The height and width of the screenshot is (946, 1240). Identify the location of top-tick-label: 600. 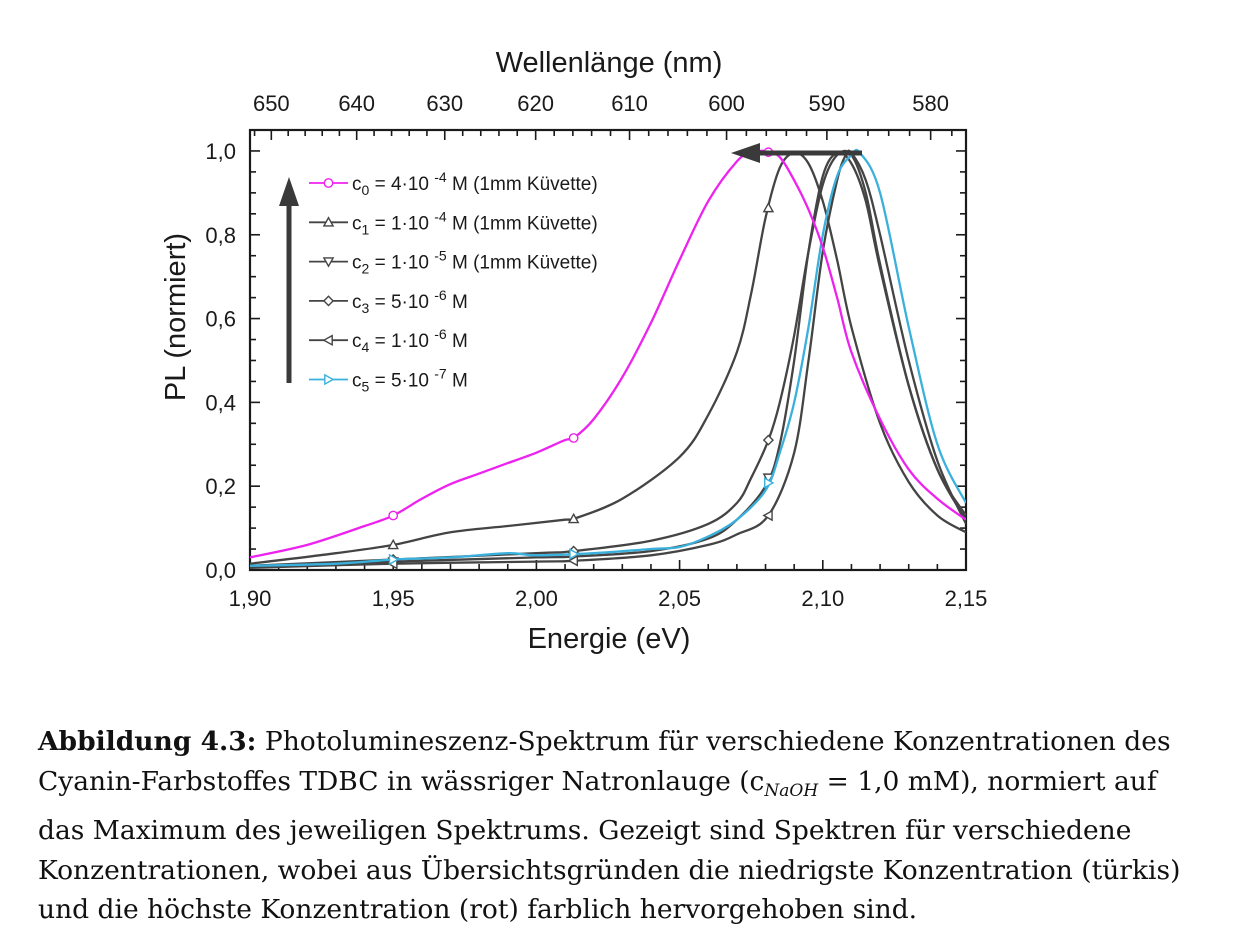
(726, 103).